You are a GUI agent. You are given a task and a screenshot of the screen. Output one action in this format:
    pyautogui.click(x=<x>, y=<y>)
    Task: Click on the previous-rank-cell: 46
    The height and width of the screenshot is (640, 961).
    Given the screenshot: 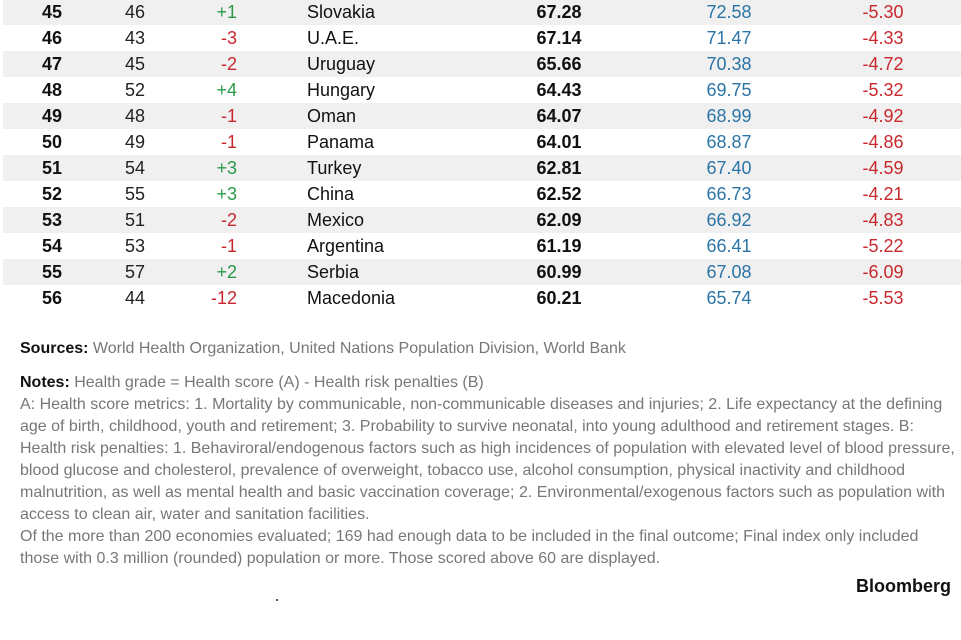 What is the action you would take?
    pyautogui.click(x=135, y=12)
    